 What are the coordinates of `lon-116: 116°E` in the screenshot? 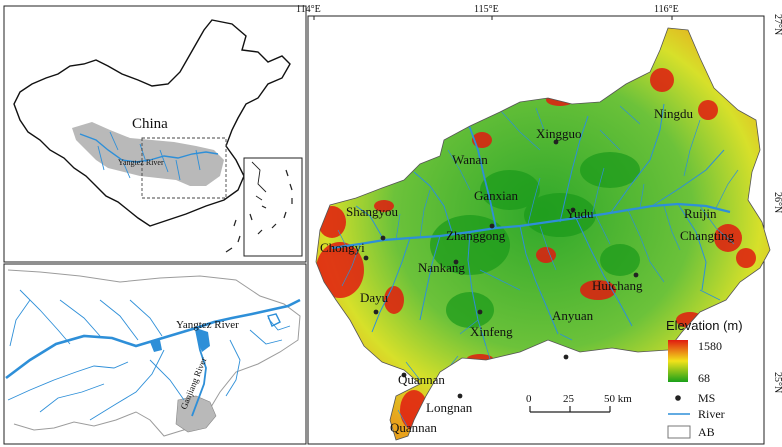 It's located at (666, 9).